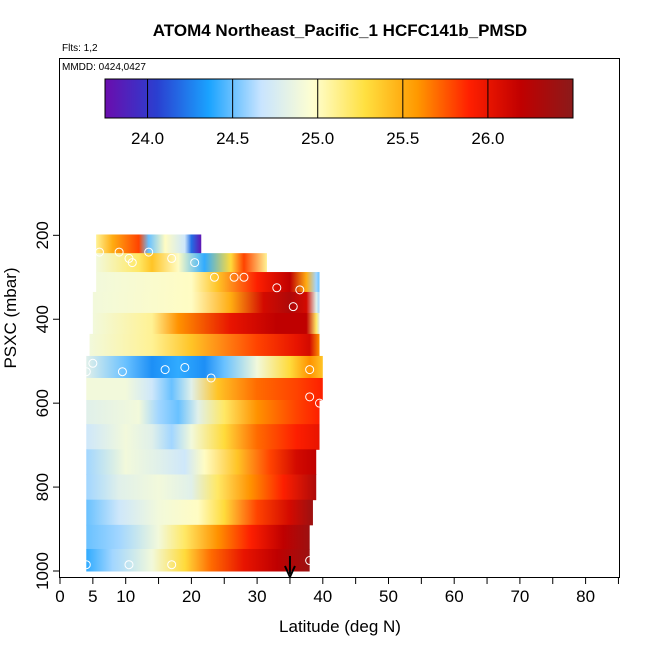 This screenshot has height=650, width=650. Describe the element at coordinates (147, 138) in the screenshot. I see `colorbar-tick-label: 24.0` at that location.